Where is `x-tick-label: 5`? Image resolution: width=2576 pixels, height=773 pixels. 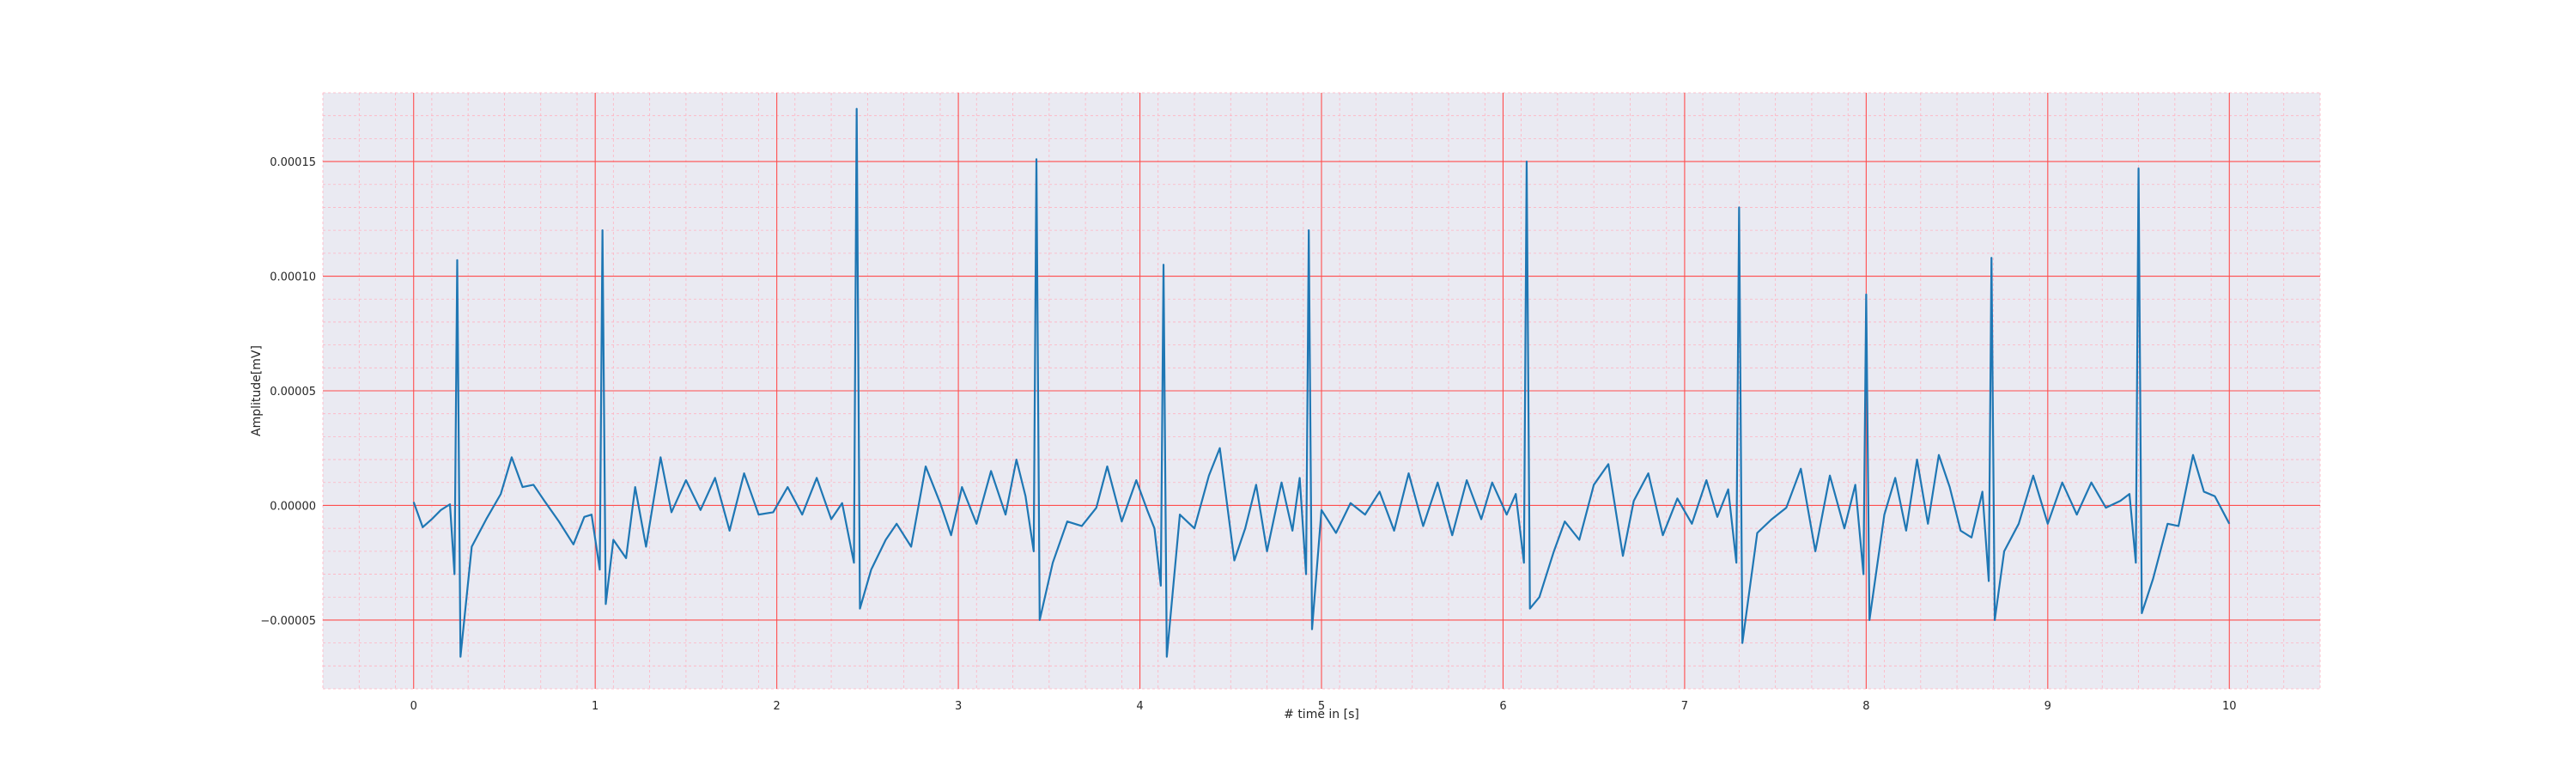 x-tick-label: 5 is located at coordinates (1321, 706).